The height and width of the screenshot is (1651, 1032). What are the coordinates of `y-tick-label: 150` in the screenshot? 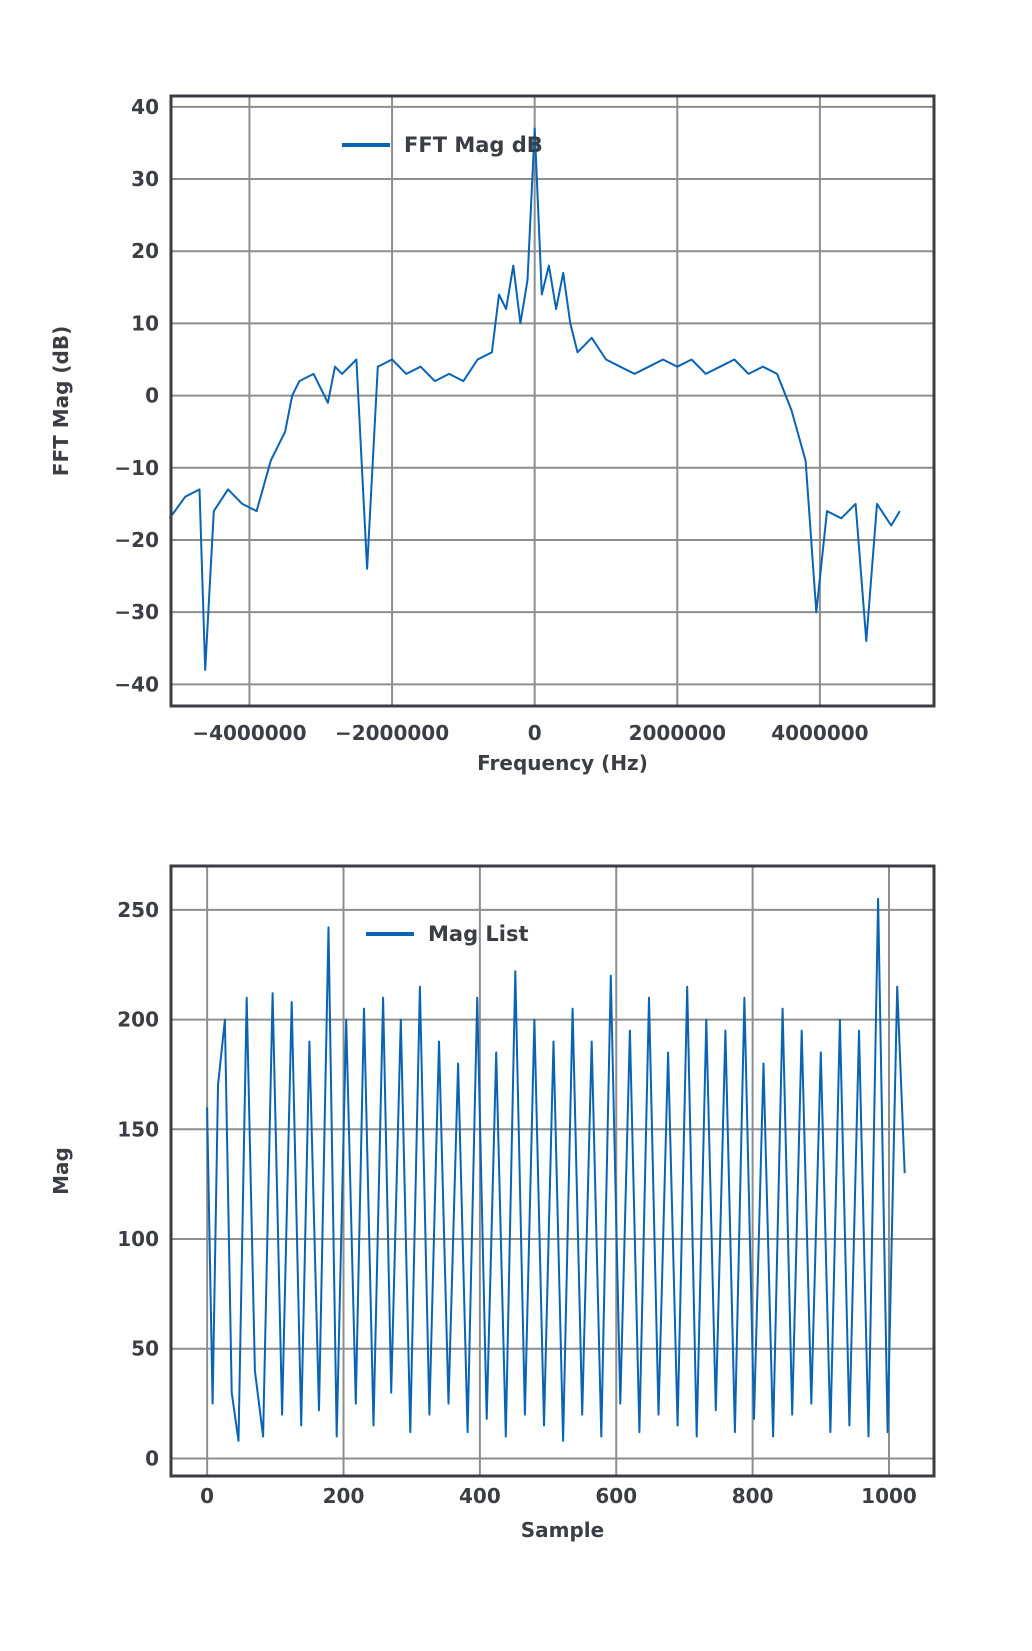 It's located at (138, 1129).